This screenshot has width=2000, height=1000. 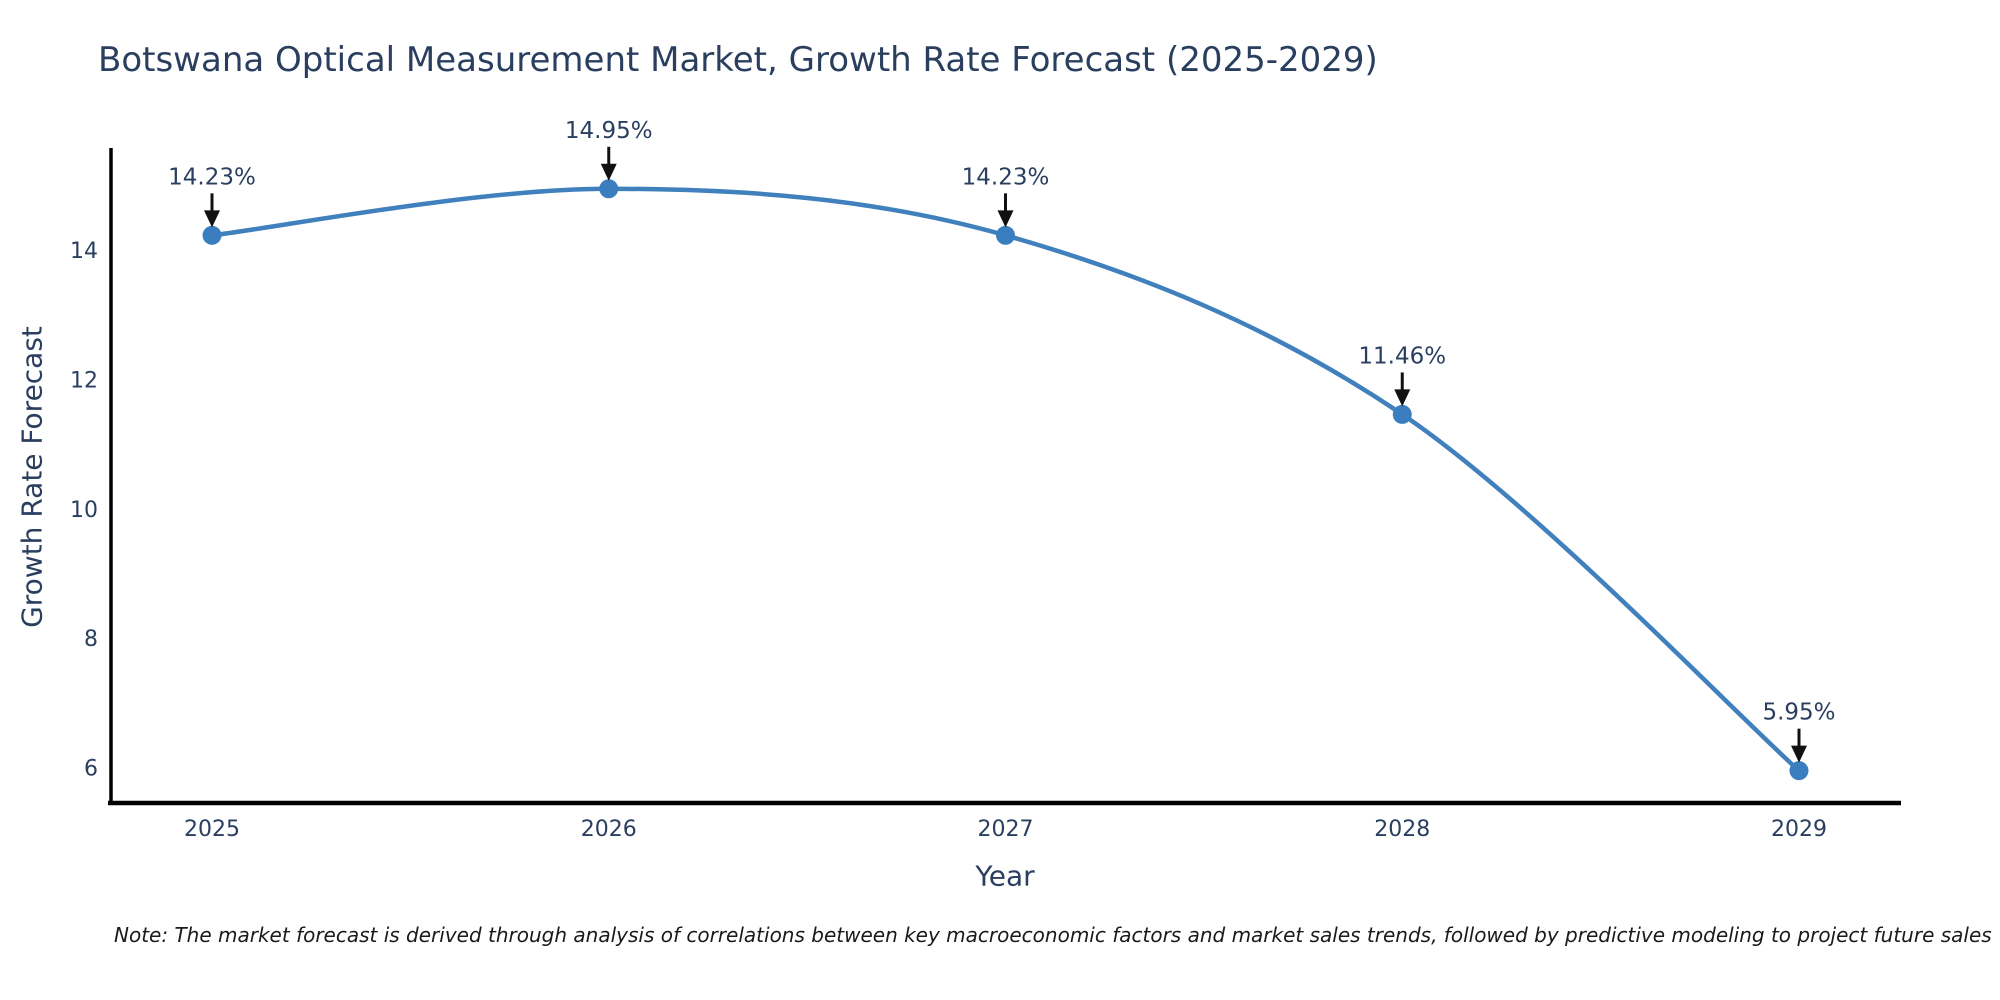 I want to click on y-tick-label: 12, so click(x=84, y=381).